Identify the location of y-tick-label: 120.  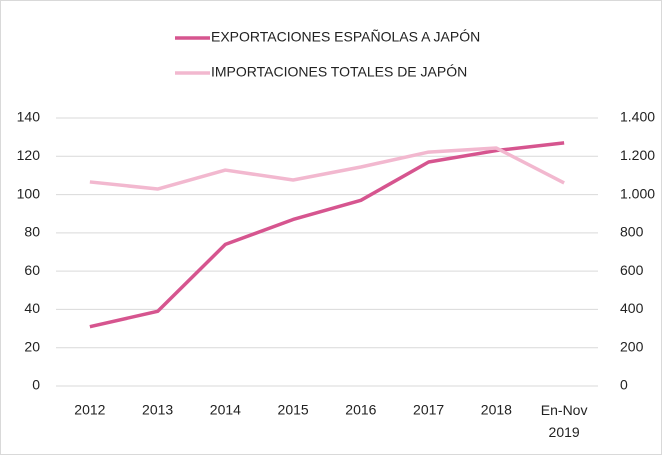
(29, 155).